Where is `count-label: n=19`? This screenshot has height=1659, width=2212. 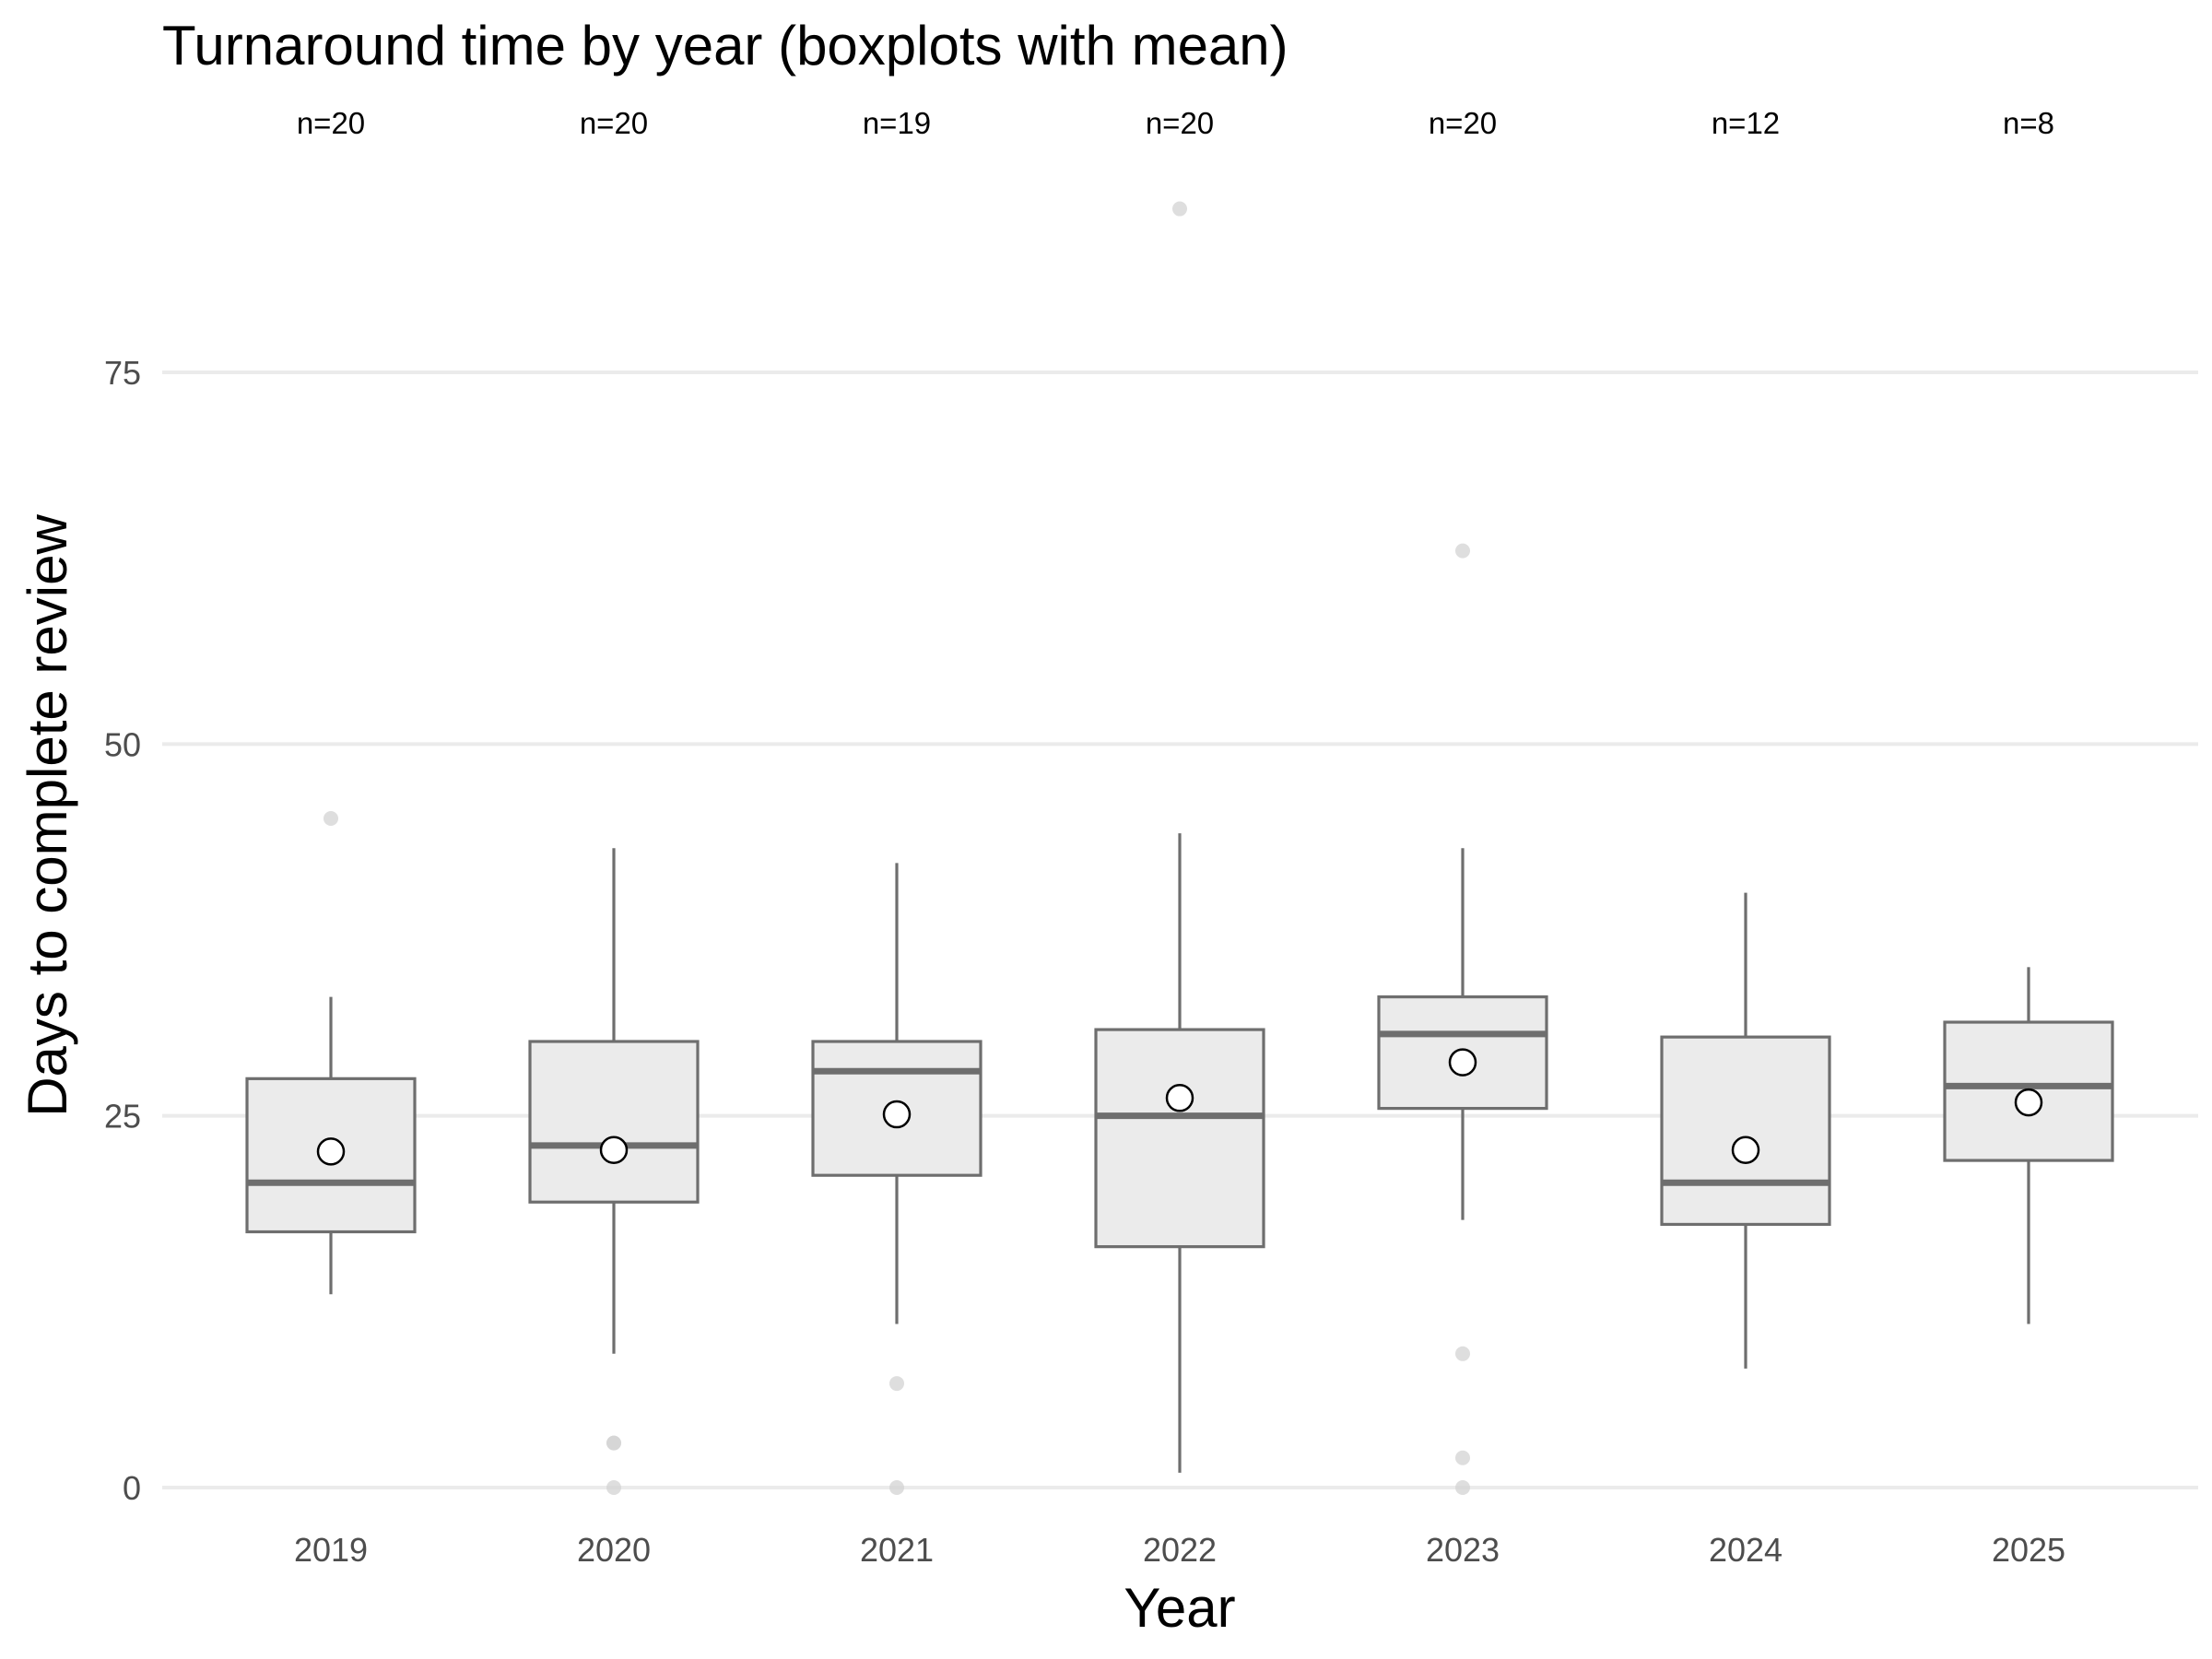
count-label: n=19 is located at coordinates (897, 123).